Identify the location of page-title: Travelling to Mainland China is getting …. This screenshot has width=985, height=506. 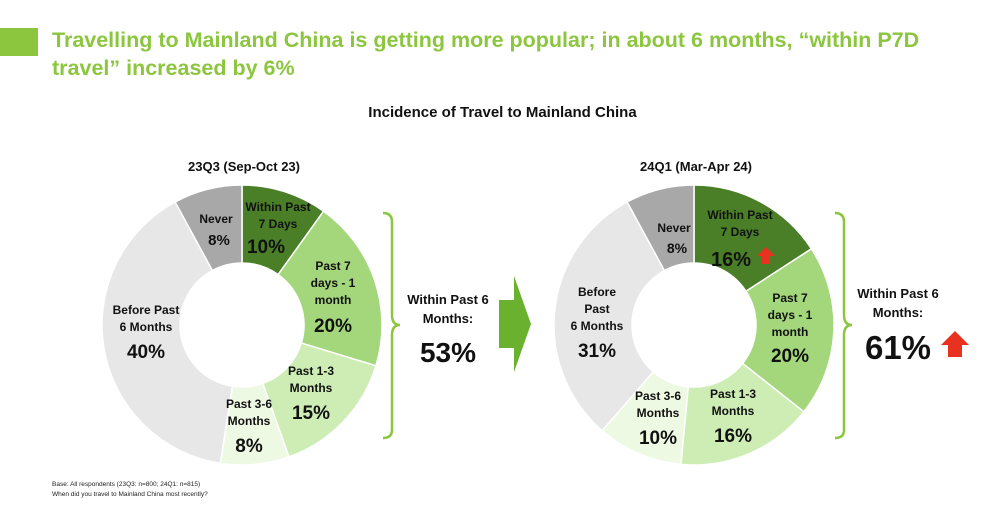
(486, 54).